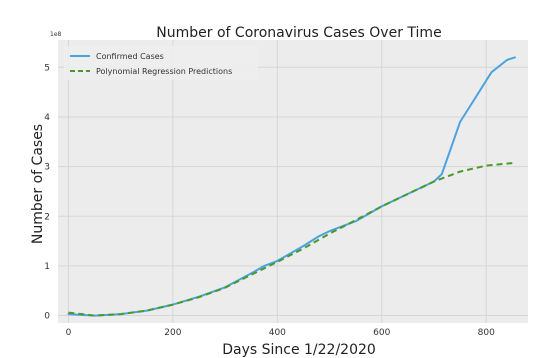 The height and width of the screenshot is (358, 538). I want to click on x-axis-title: Days Since 1/22/2020, so click(299, 350).